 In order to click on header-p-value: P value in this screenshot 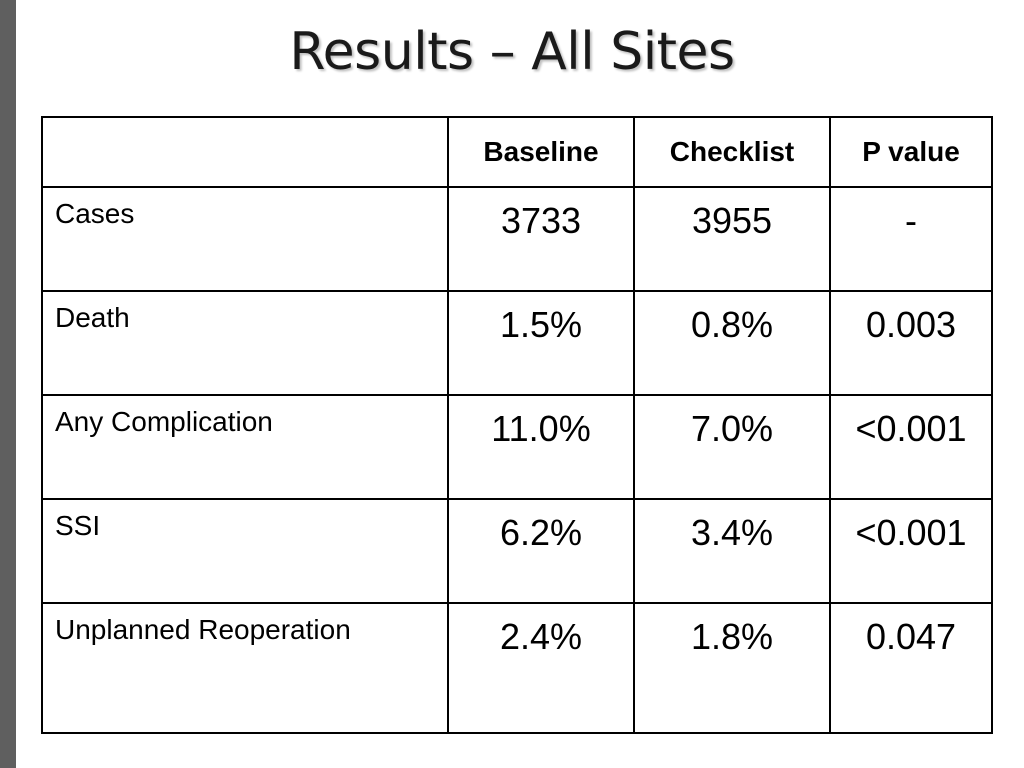, I will do `click(911, 152)`.